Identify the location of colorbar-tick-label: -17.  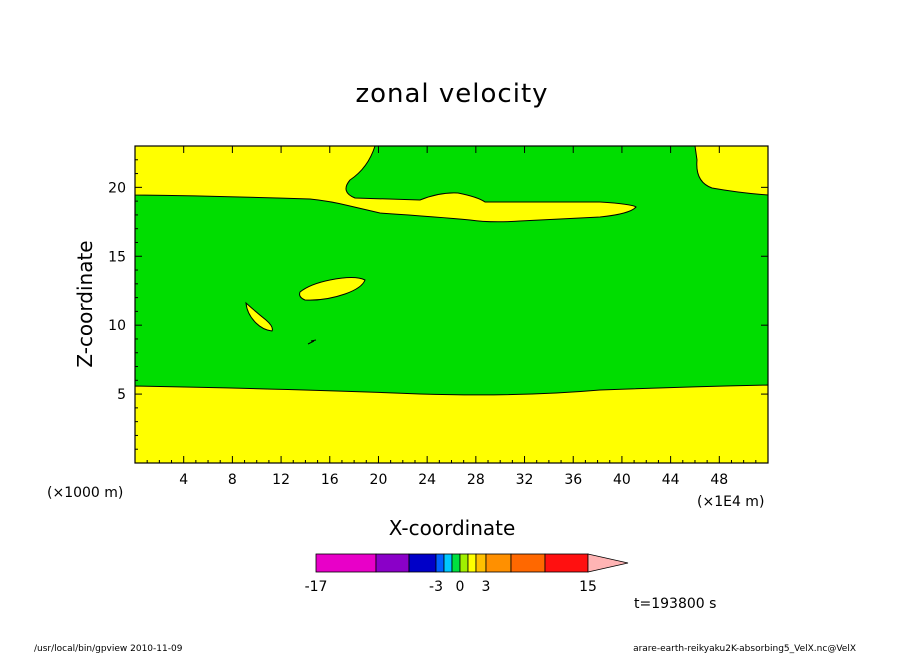
(316, 587).